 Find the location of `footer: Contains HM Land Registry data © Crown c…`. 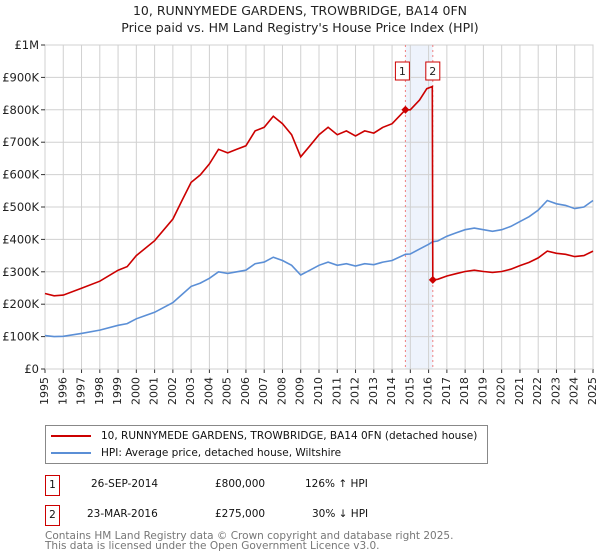

footer: Contains HM Land Registry data © Crown c… is located at coordinates (249, 541).